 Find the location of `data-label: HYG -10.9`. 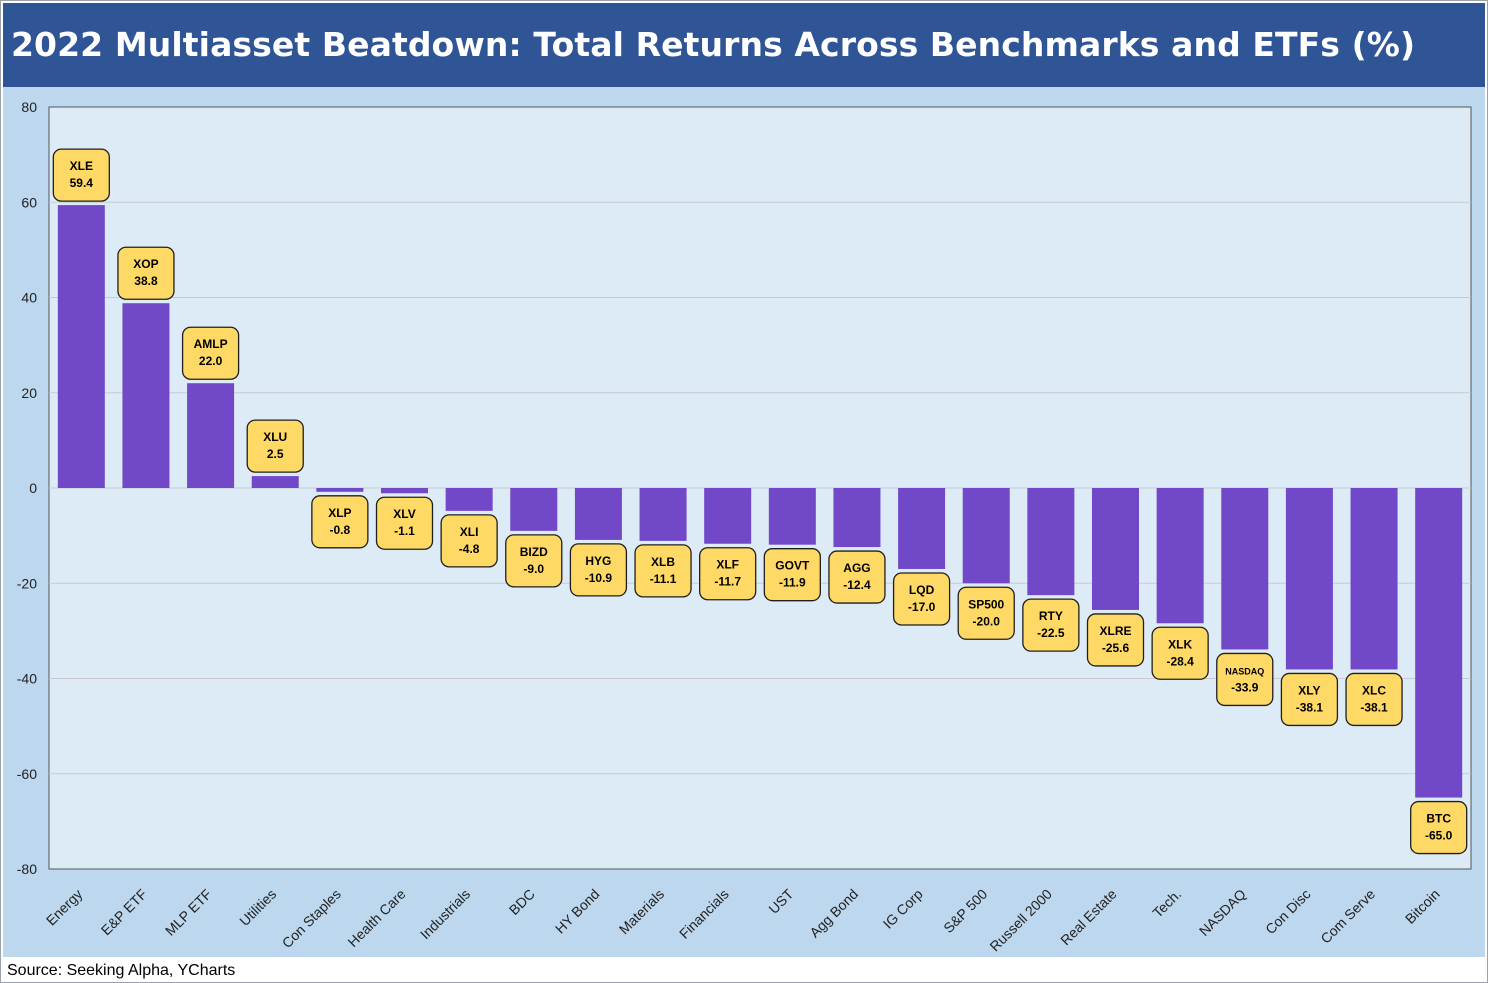

data-label: HYG -10.9 is located at coordinates (598, 570).